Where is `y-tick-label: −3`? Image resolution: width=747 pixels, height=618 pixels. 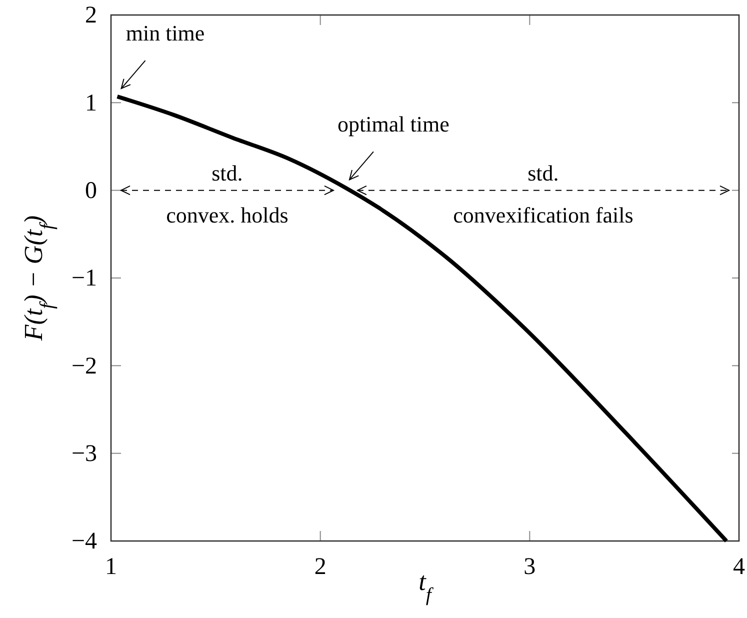 y-tick-label: −3 is located at coordinates (84, 454).